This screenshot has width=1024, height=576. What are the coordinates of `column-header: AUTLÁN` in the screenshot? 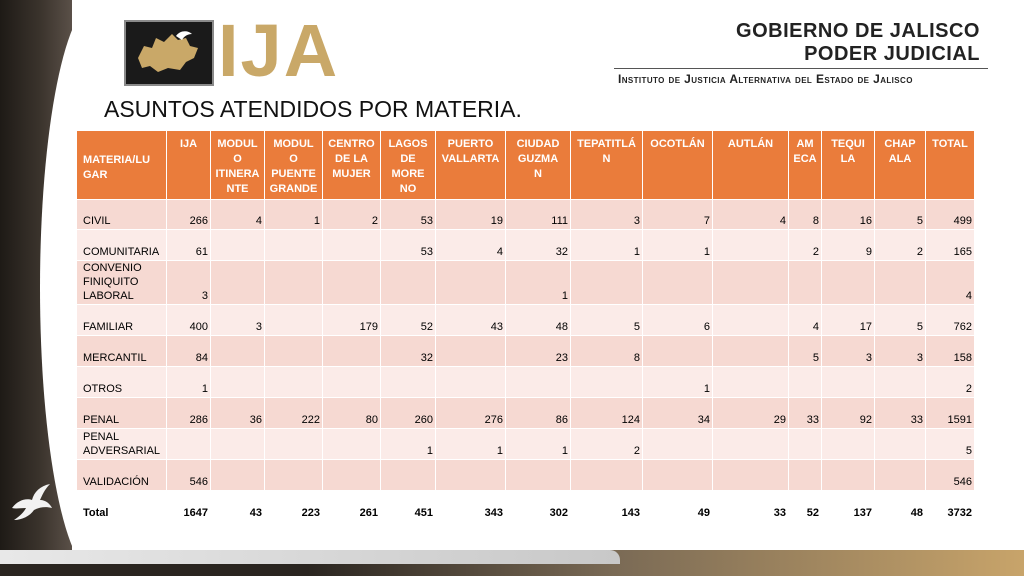 It's located at (750, 165).